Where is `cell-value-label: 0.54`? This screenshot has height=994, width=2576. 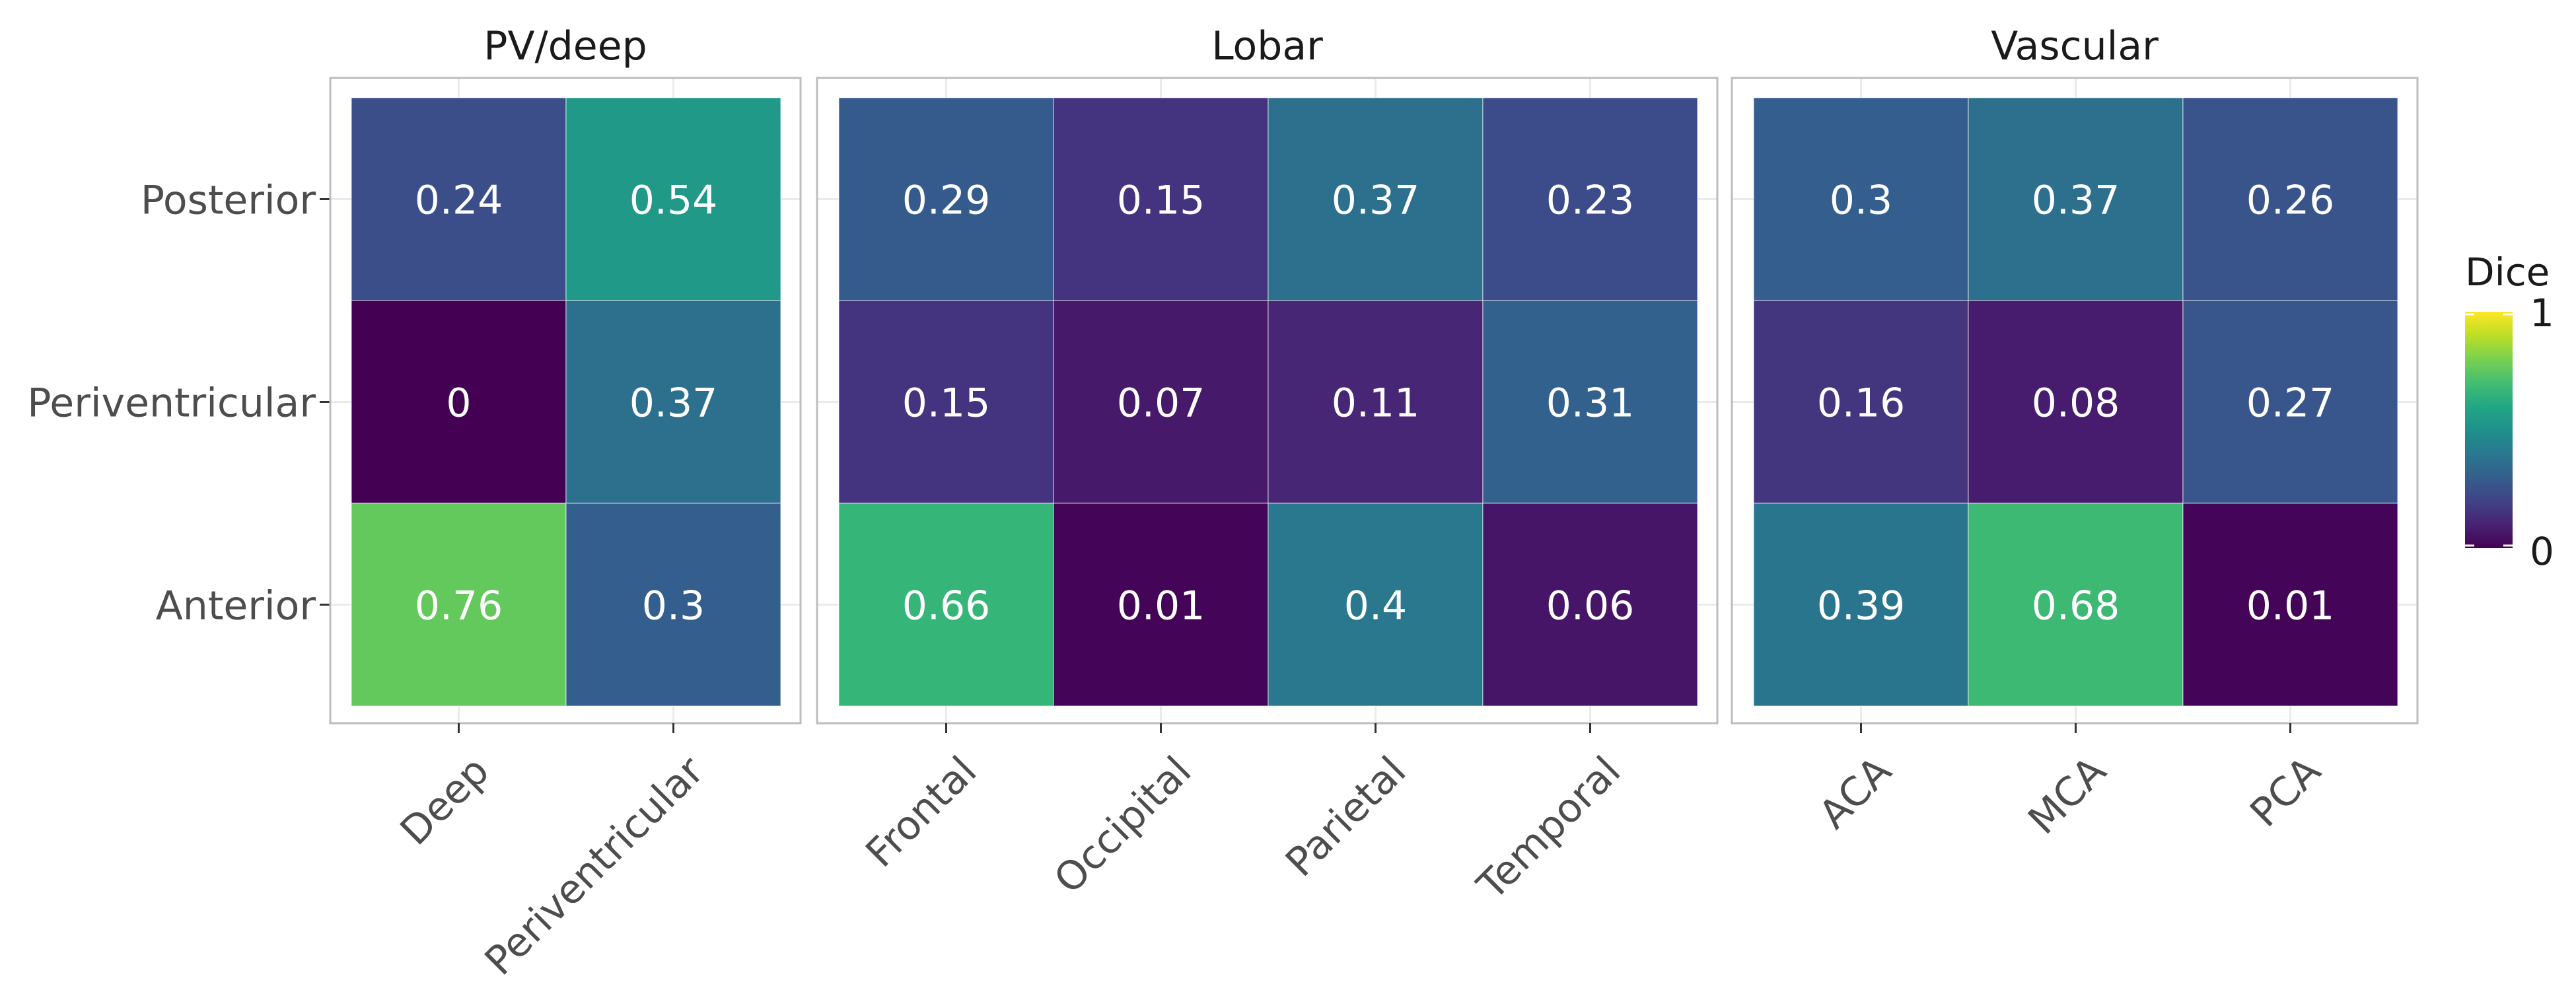
cell-value-label: 0.54 is located at coordinates (673, 201).